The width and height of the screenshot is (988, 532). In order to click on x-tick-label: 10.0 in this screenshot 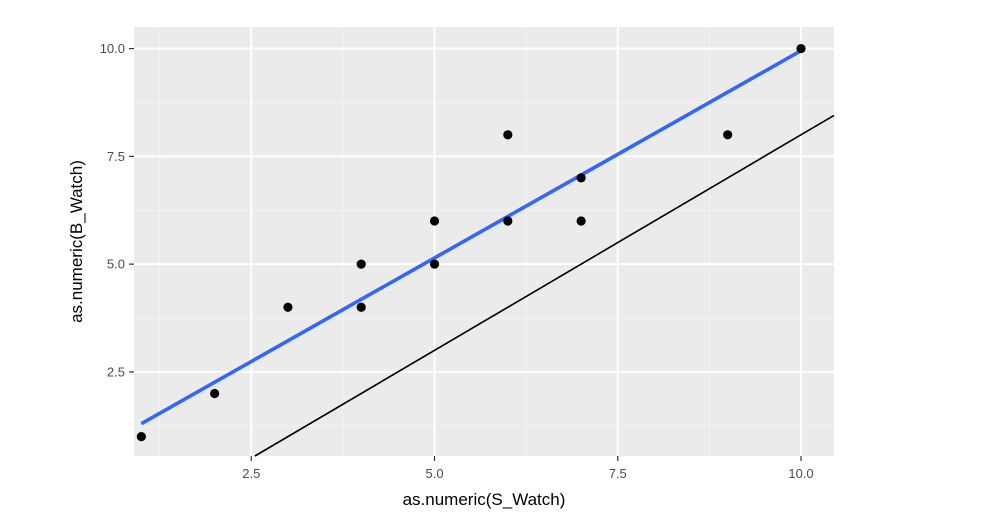, I will do `click(800, 473)`.